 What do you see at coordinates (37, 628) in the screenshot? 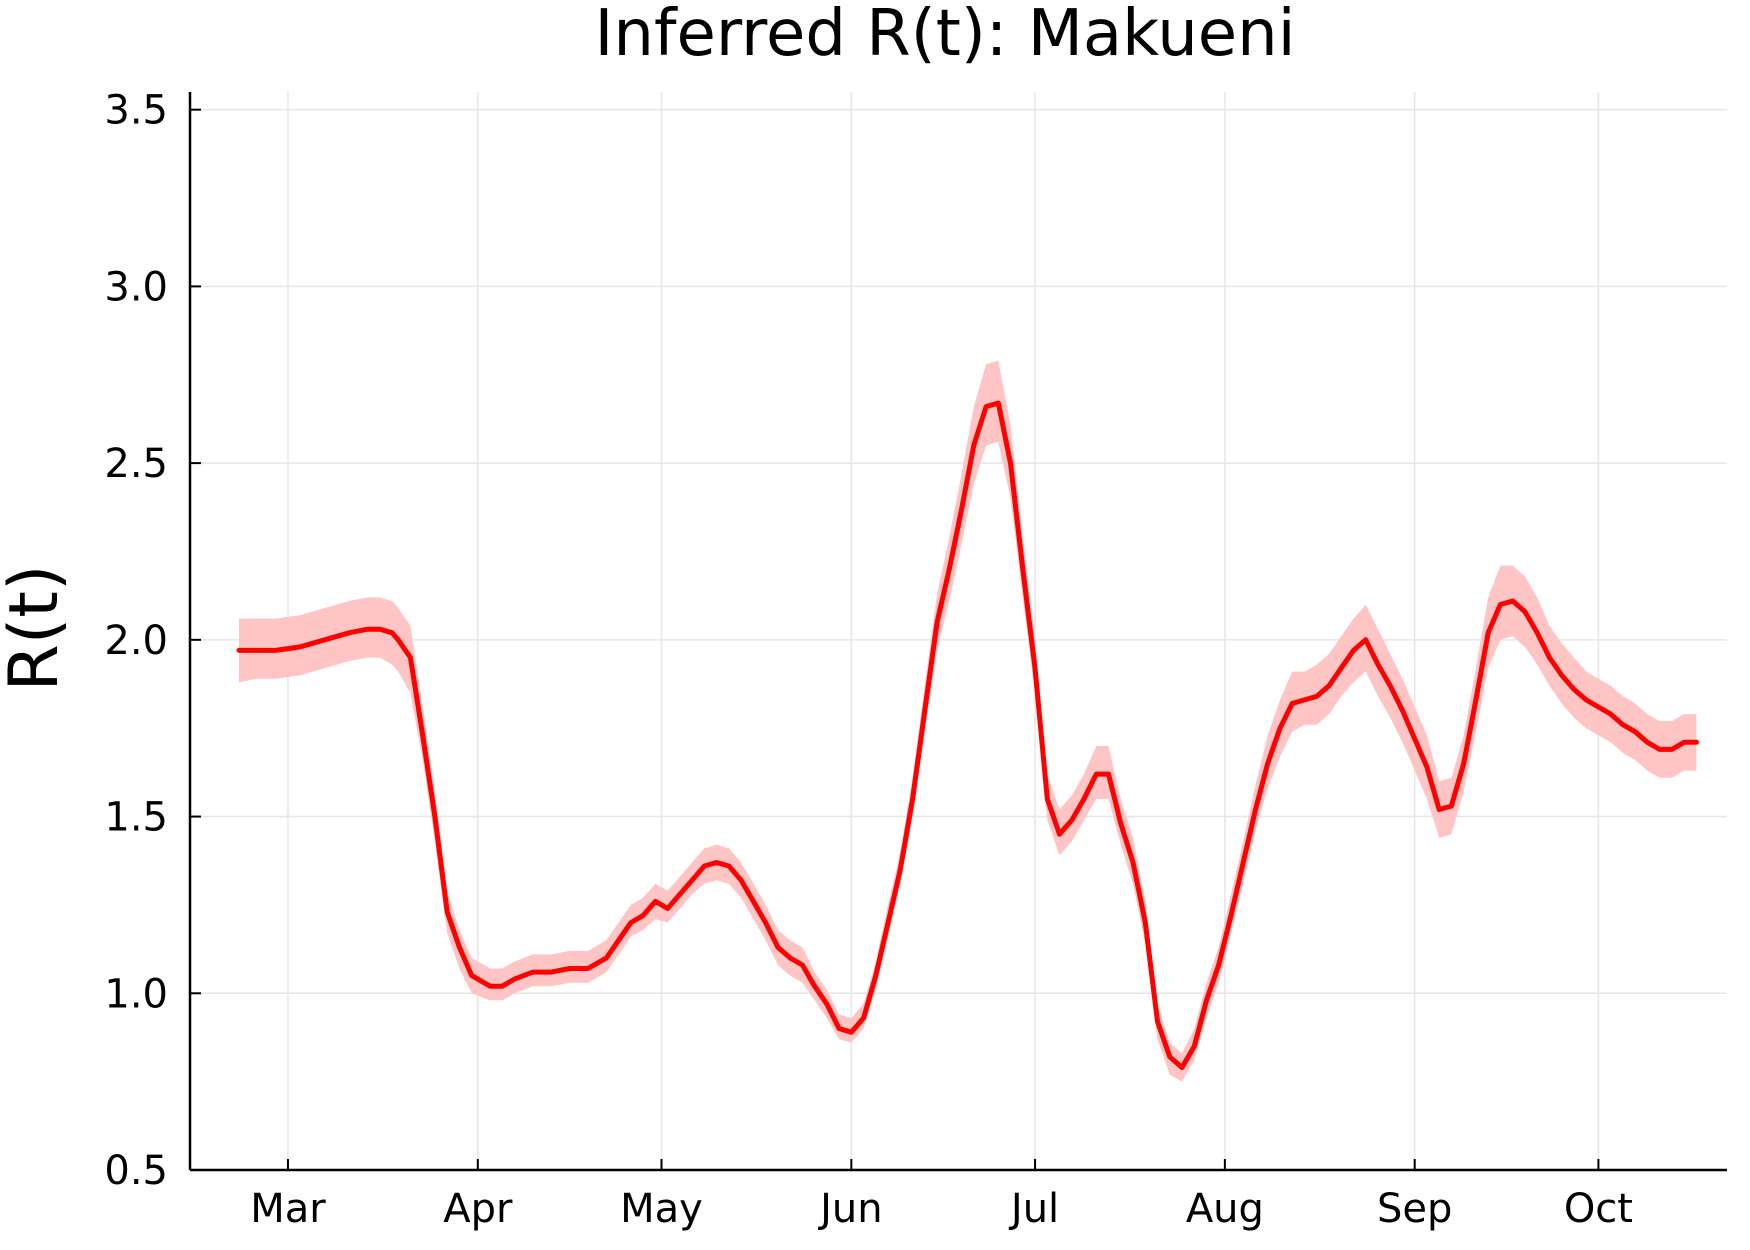
I see `y-axis-title: R(t)` at bounding box center [37, 628].